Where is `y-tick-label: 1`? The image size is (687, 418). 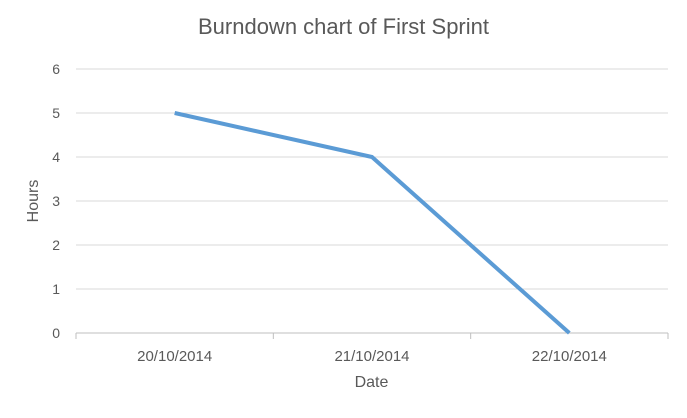 y-tick-label: 1 is located at coordinates (56, 289).